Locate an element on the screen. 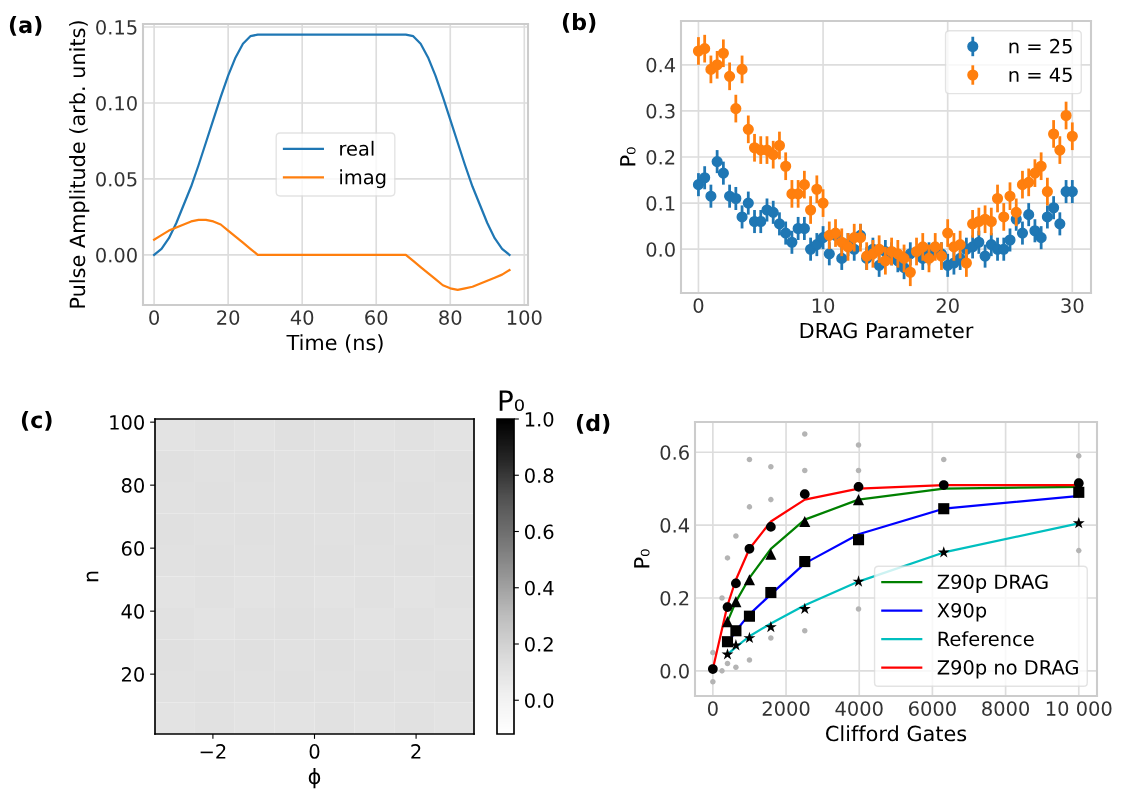 The image size is (1122, 801). x-tick-label: 2000 is located at coordinates (786, 708).